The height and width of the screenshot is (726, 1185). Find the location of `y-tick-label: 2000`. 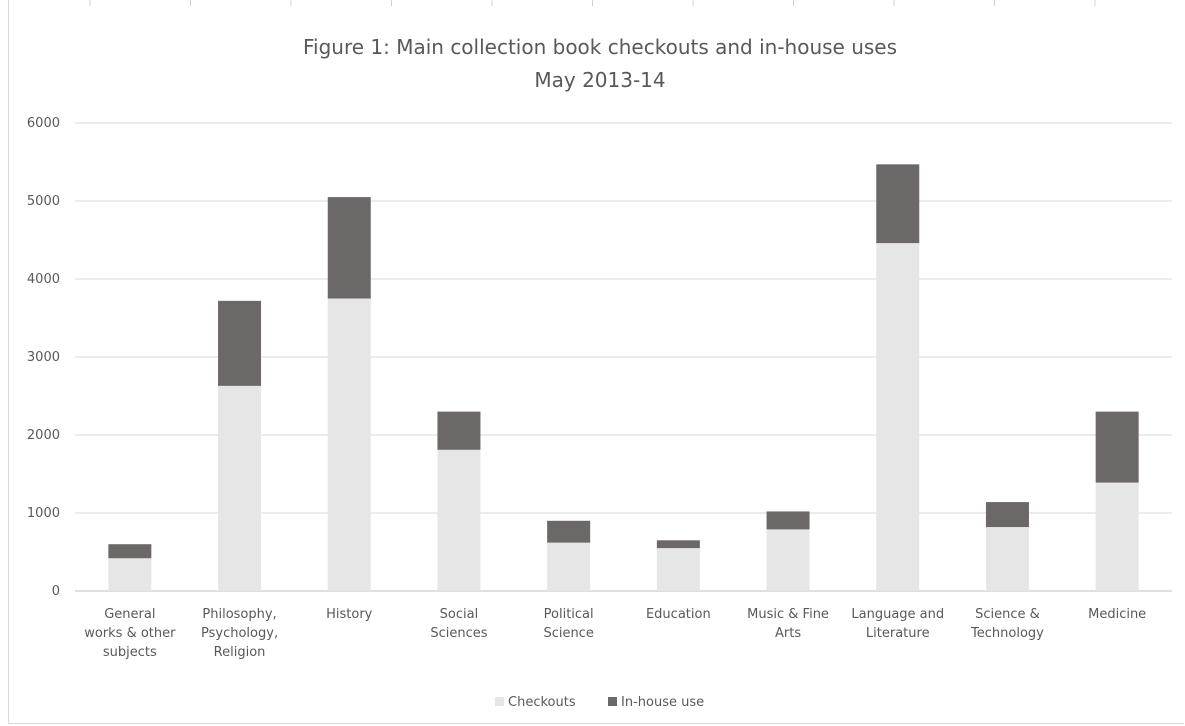

y-tick-label: 2000 is located at coordinates (43, 435).